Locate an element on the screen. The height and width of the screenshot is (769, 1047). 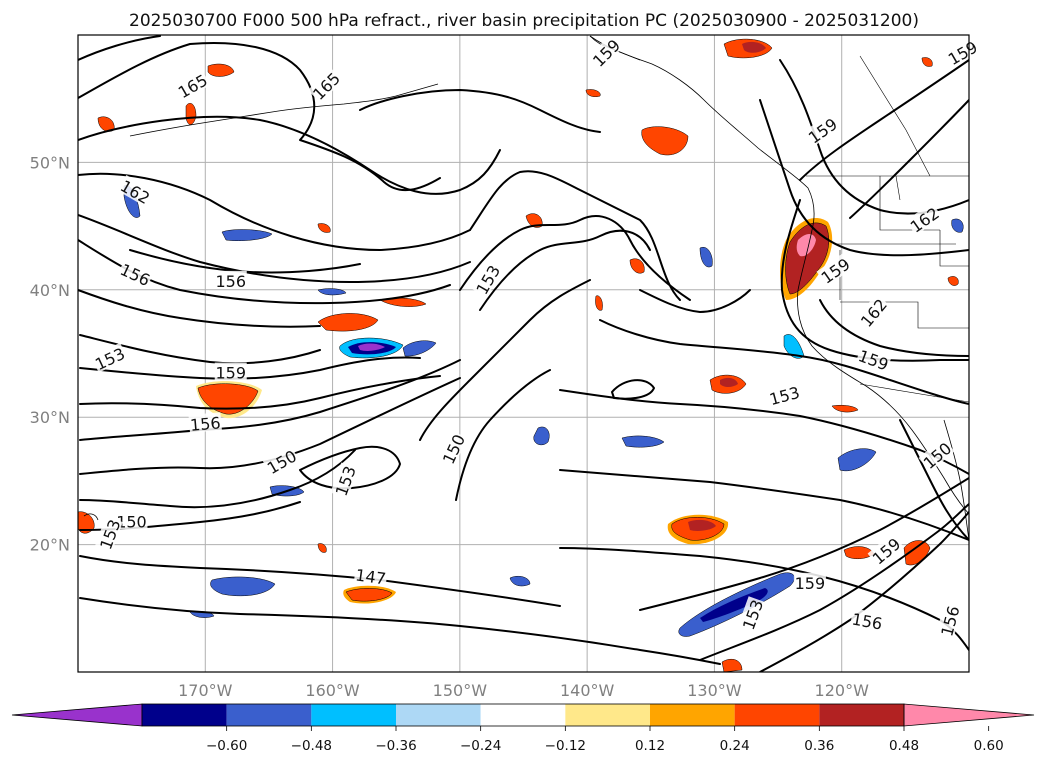
colorbar-frame is located at coordinates (523, 715).